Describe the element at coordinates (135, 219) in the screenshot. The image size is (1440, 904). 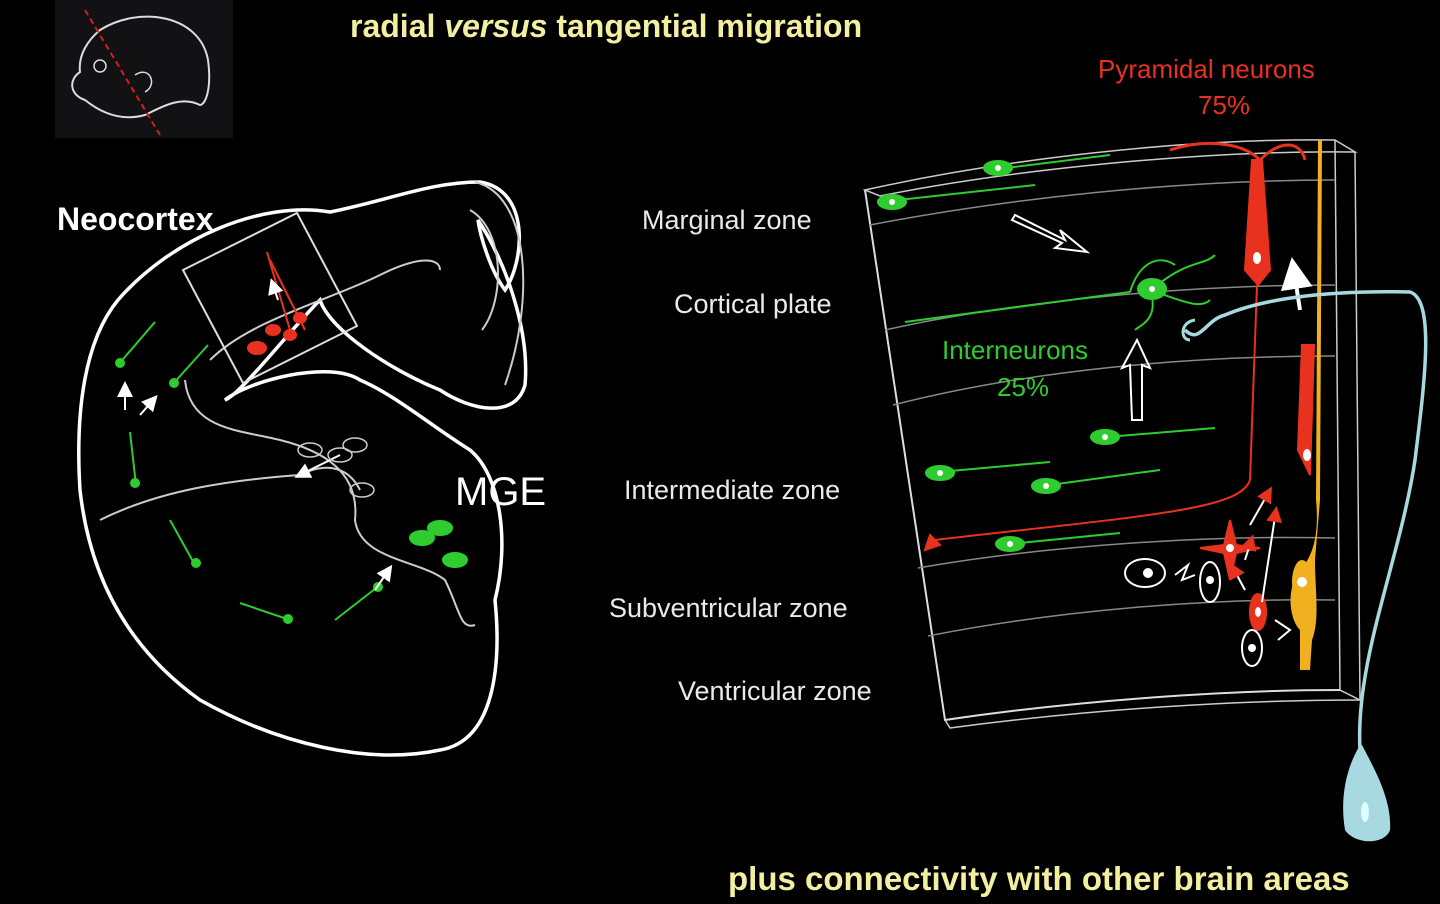
I see `neocortex-label: Neocortex` at that location.